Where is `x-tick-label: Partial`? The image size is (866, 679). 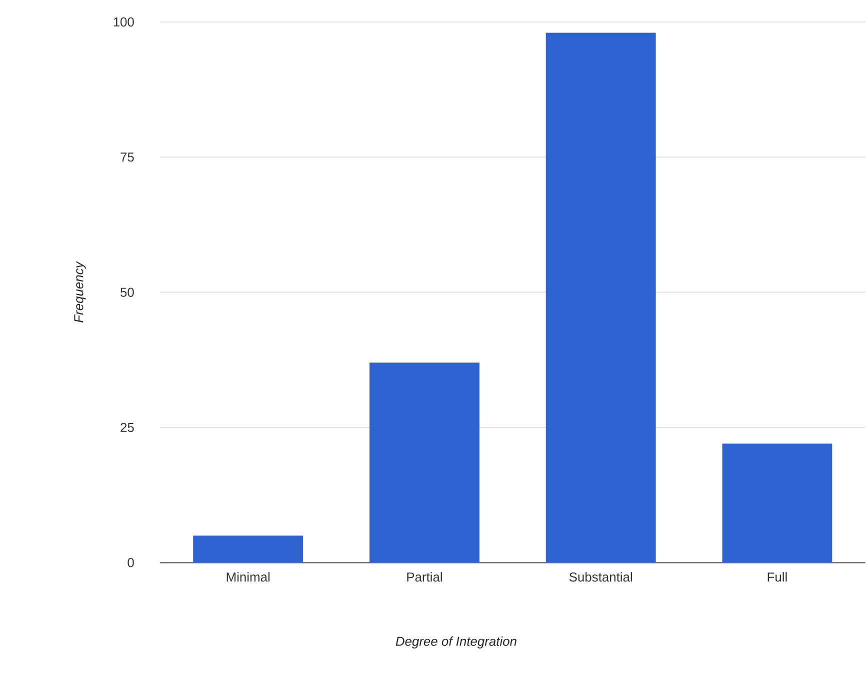
x-tick-label: Partial is located at coordinates (424, 577).